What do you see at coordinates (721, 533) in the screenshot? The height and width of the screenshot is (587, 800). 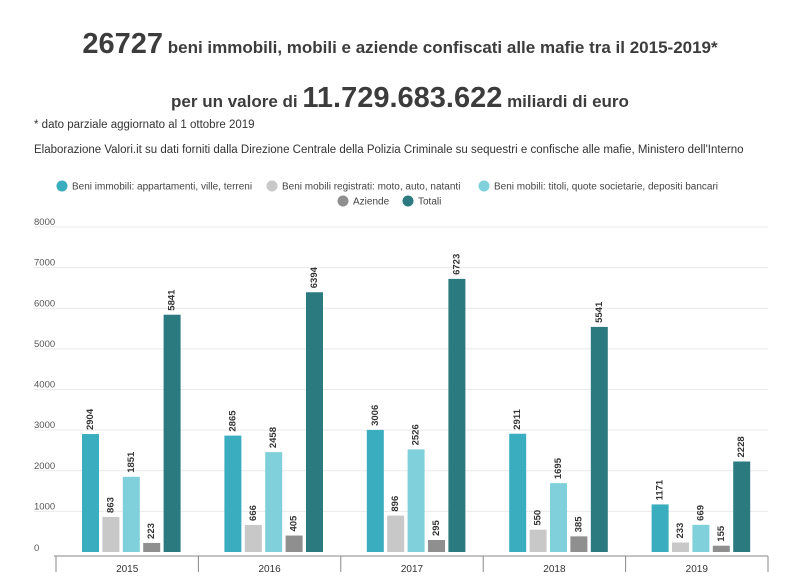 I see `data-label: 155` at bounding box center [721, 533].